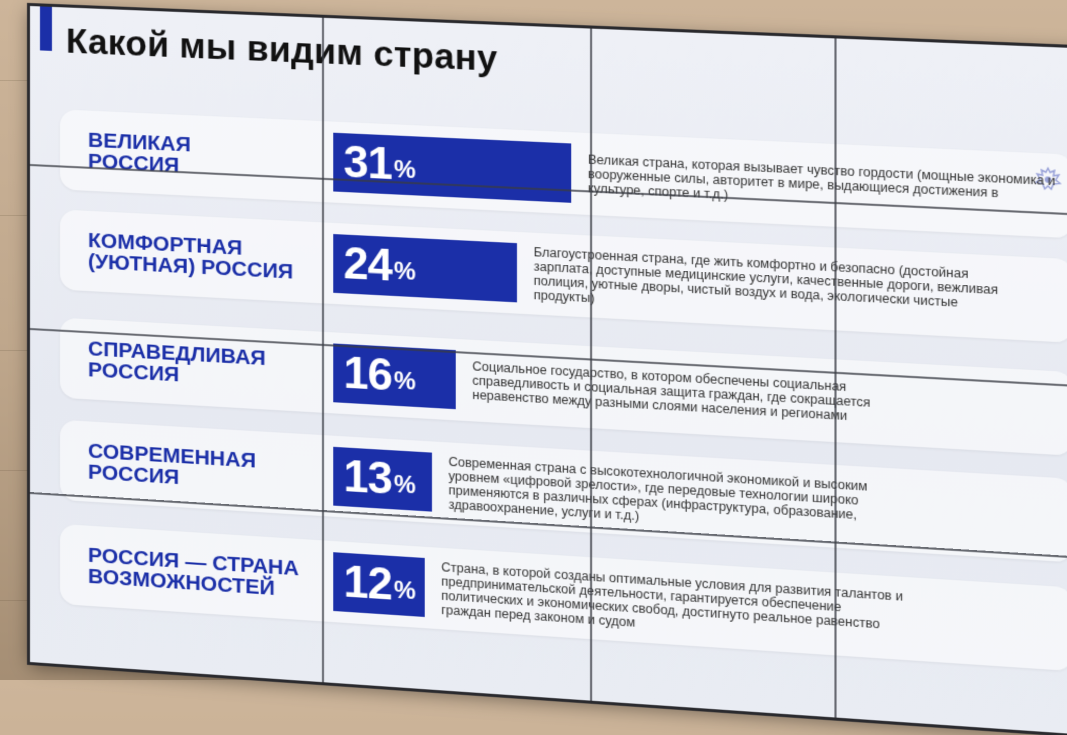  Describe the element at coordinates (367, 478) in the screenshot. I see `percent-value: 13` at that location.